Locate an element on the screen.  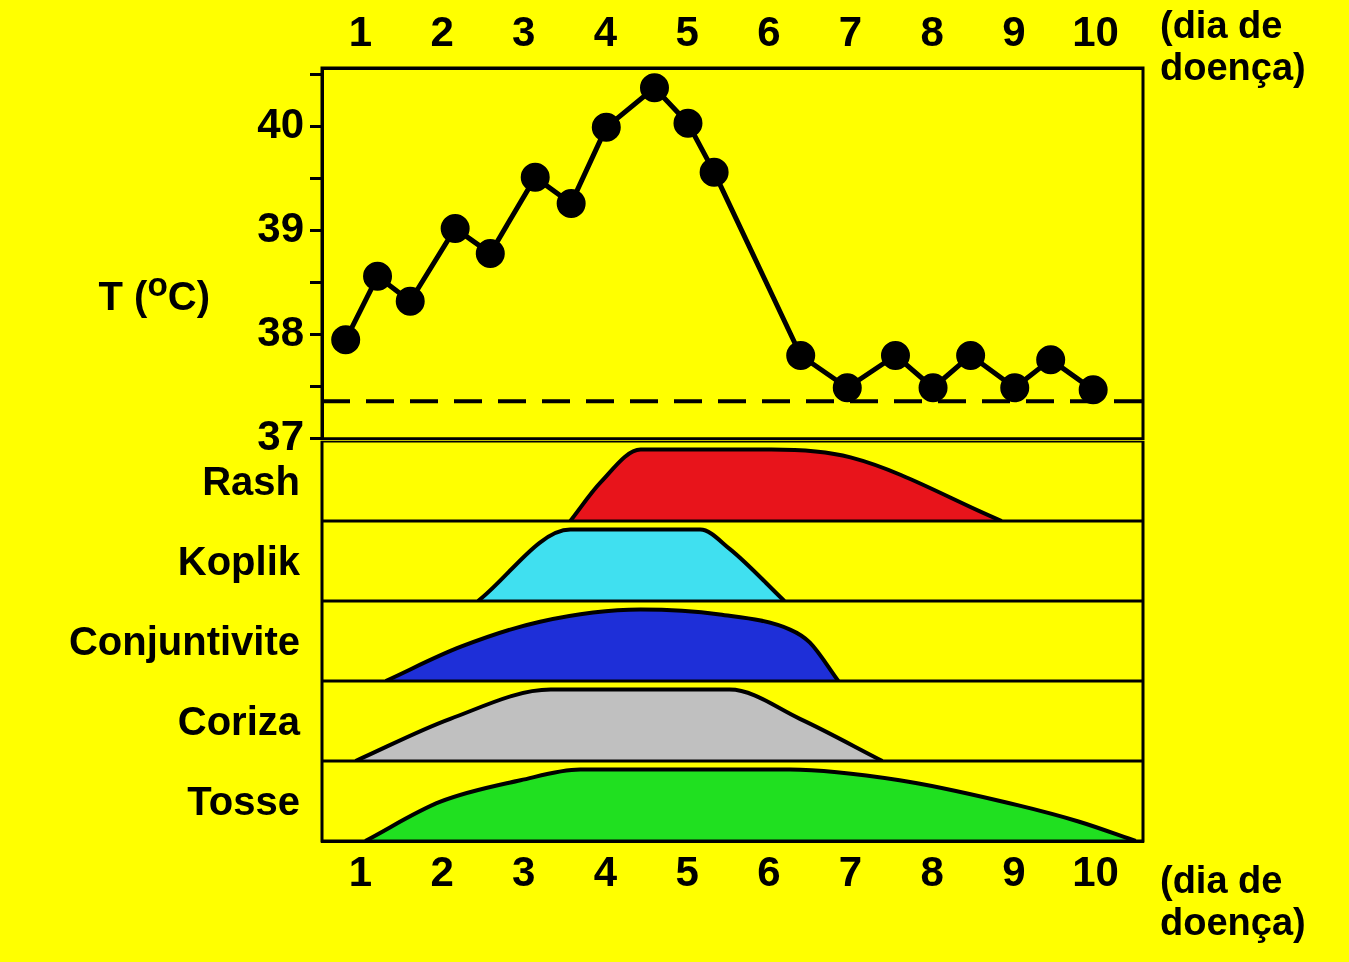
y-tick-label: 38 is located at coordinates (280, 332).